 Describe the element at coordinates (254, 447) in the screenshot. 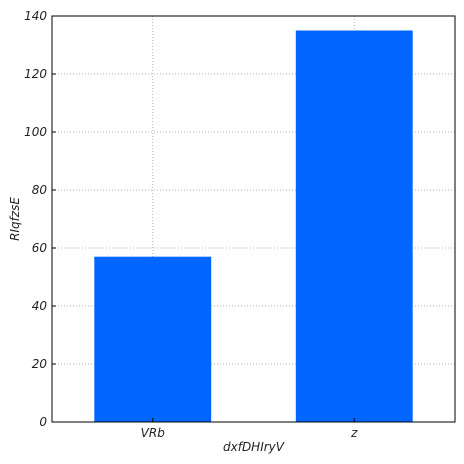

I see `x-axis-label: dxfDHIryV` at that location.